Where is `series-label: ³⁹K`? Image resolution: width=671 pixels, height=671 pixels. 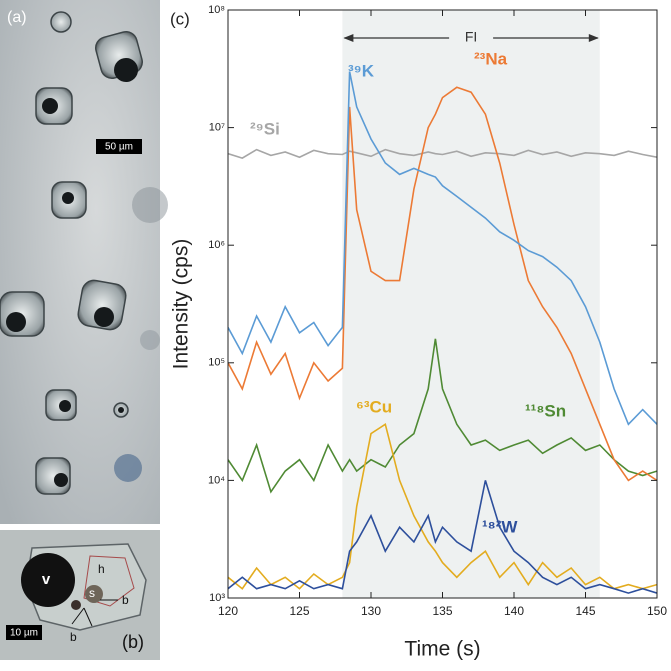 series-label: ³⁹K is located at coordinates (361, 70).